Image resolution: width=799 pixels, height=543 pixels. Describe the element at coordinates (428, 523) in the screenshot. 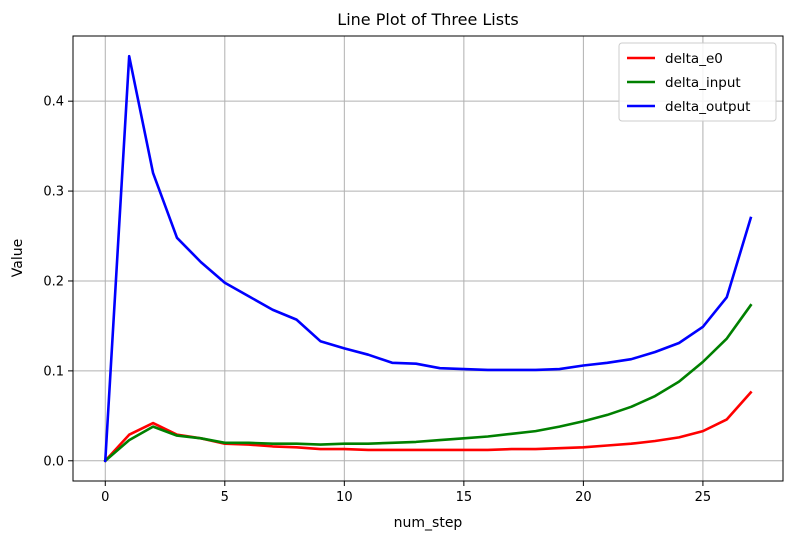

I see `x-axis-label: num_step` at that location.